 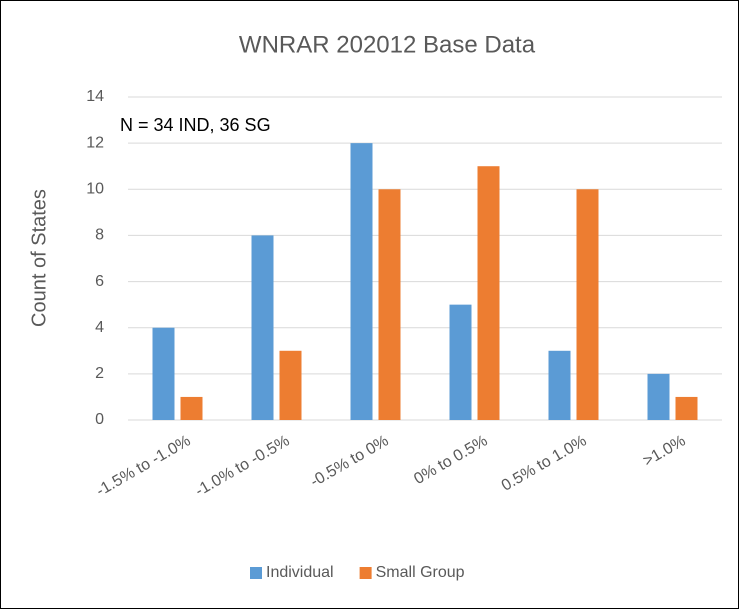 What do you see at coordinates (99, 373) in the screenshot?
I see `y-tick-label: 2` at bounding box center [99, 373].